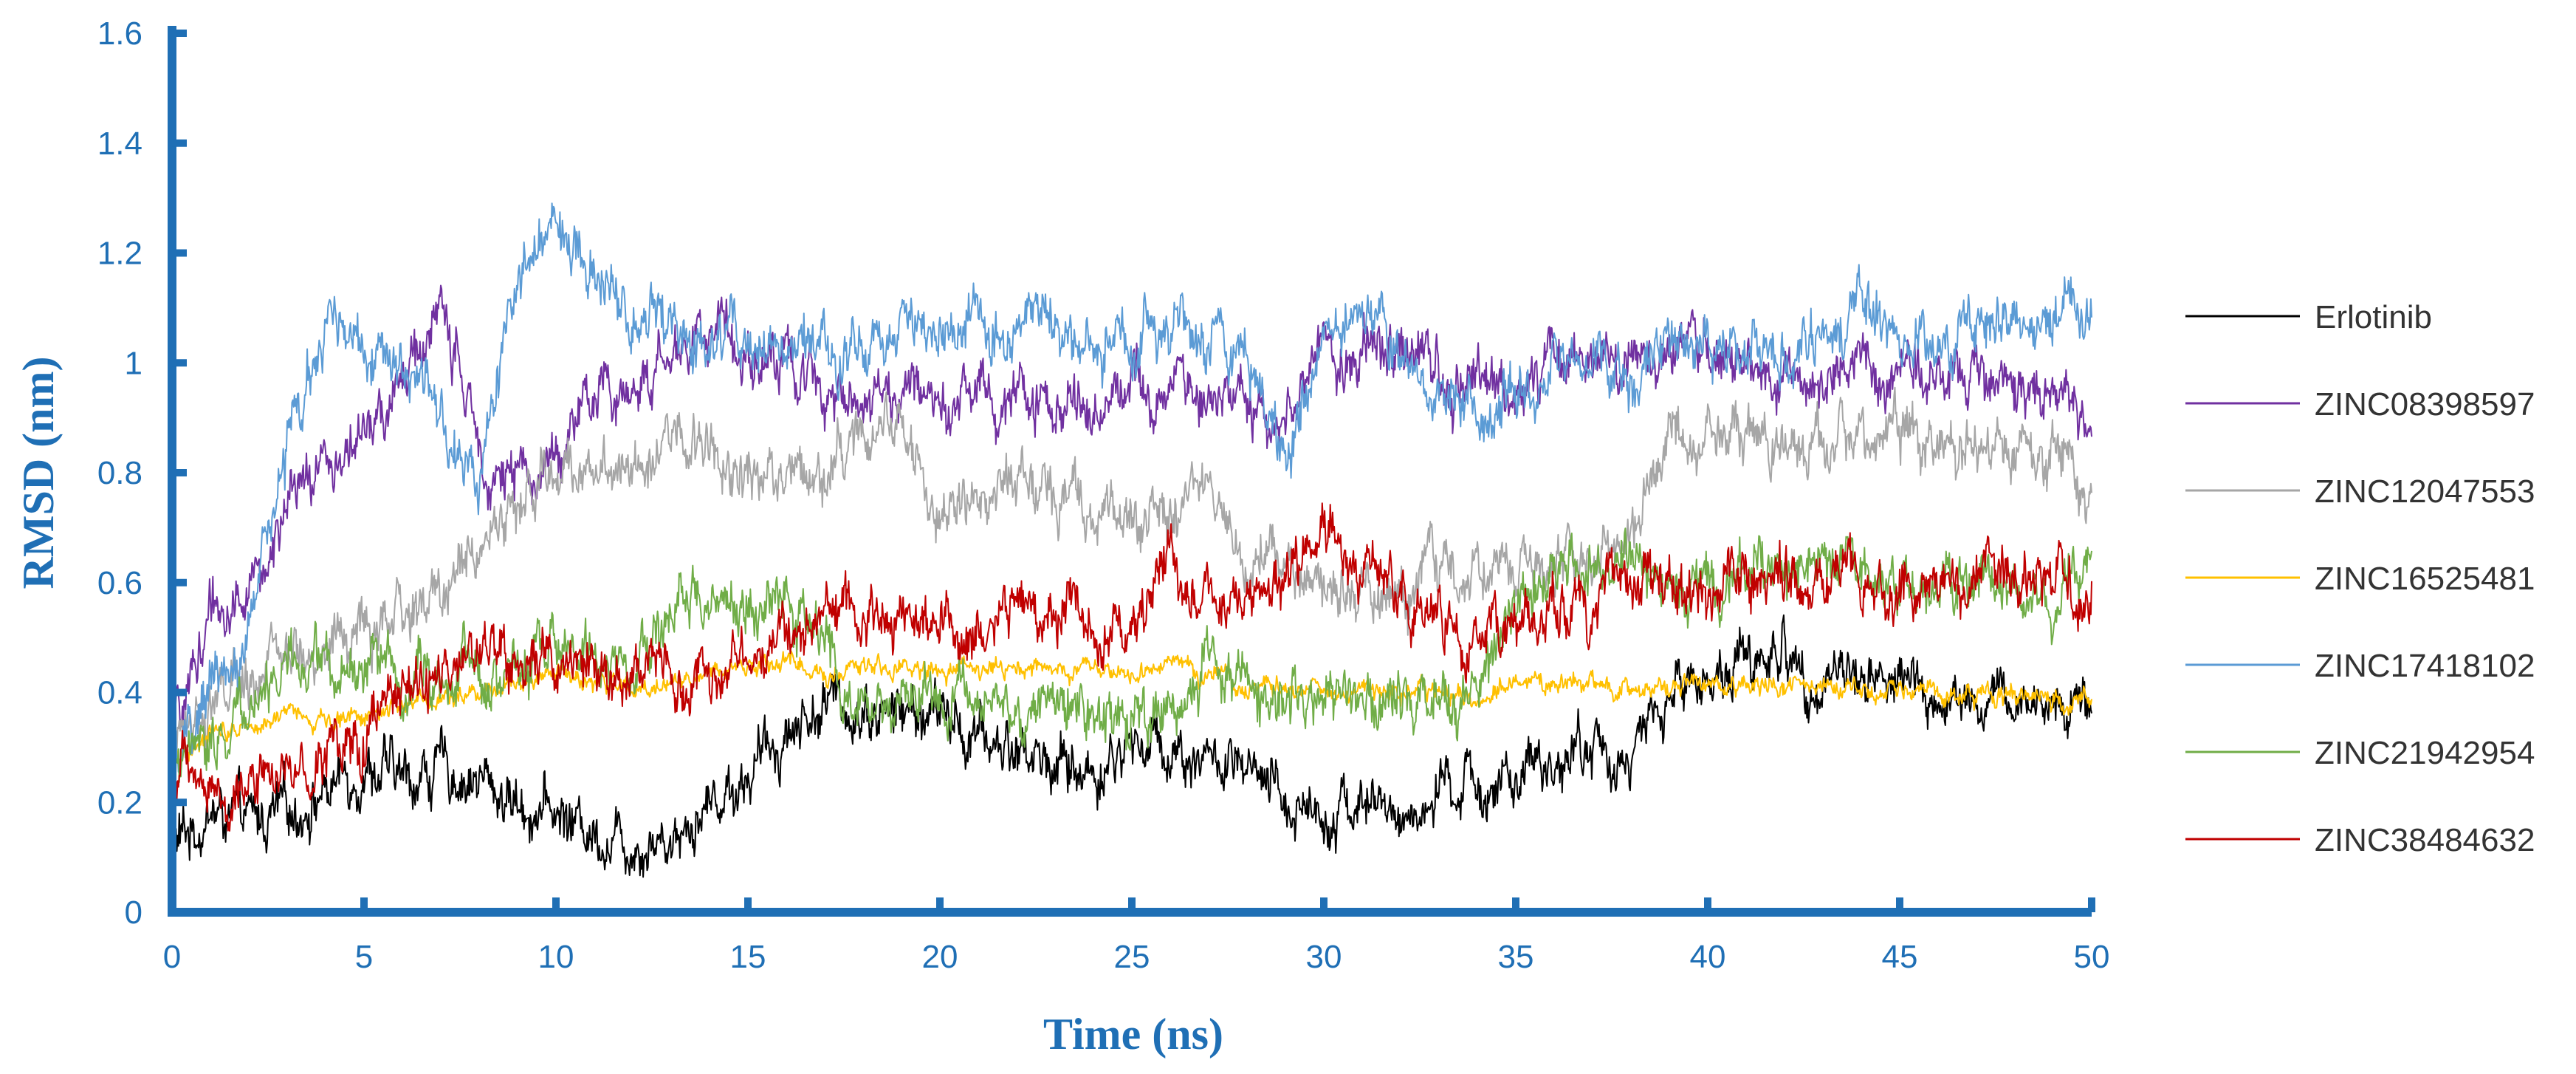  Describe the element at coordinates (2373, 317) in the screenshot. I see `legend-label: Erlotinib` at that location.